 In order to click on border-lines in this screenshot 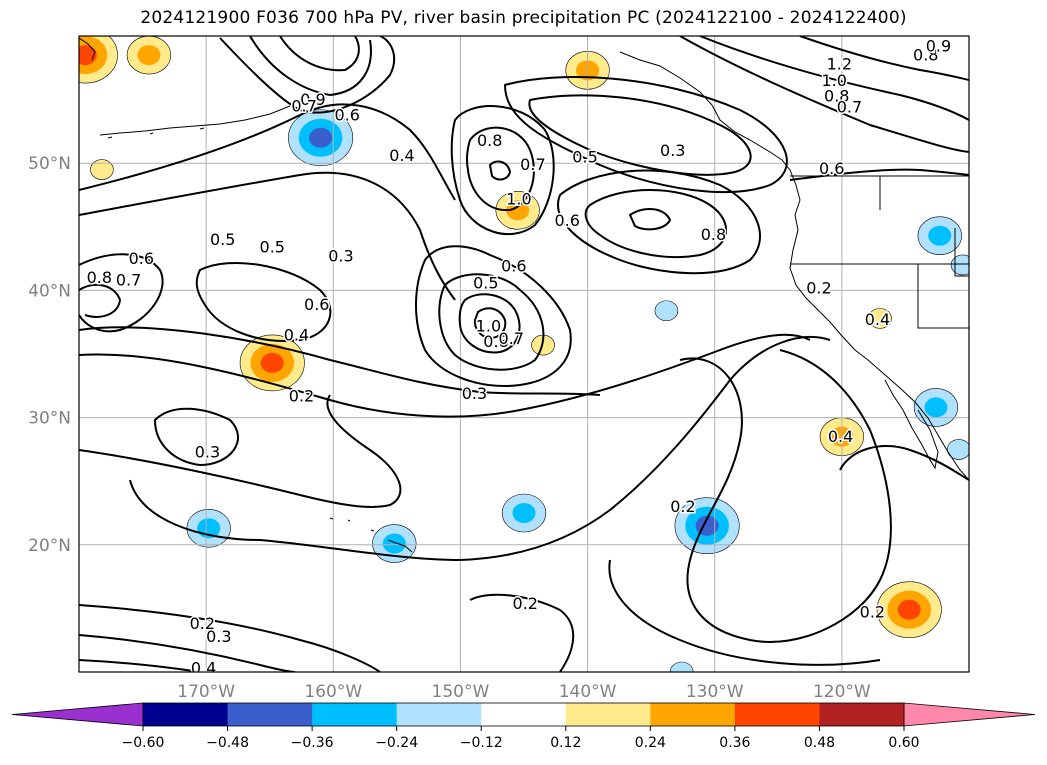, I will do `click(879, 252)`.